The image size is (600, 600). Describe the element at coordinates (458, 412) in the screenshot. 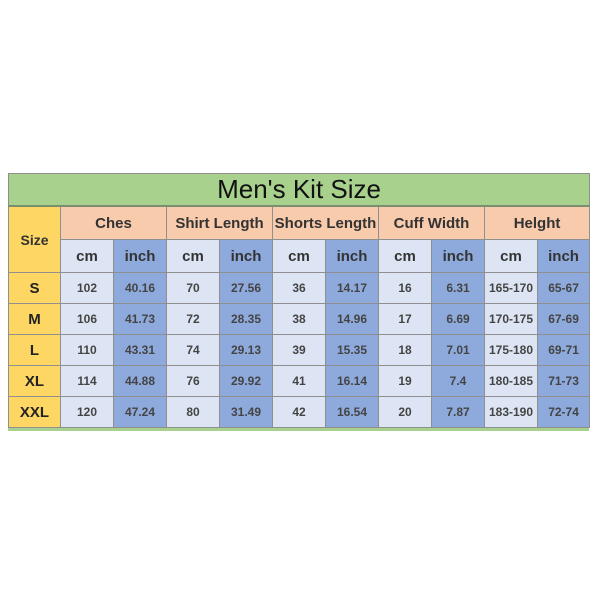

I see `value-cell: 7.87` at that location.